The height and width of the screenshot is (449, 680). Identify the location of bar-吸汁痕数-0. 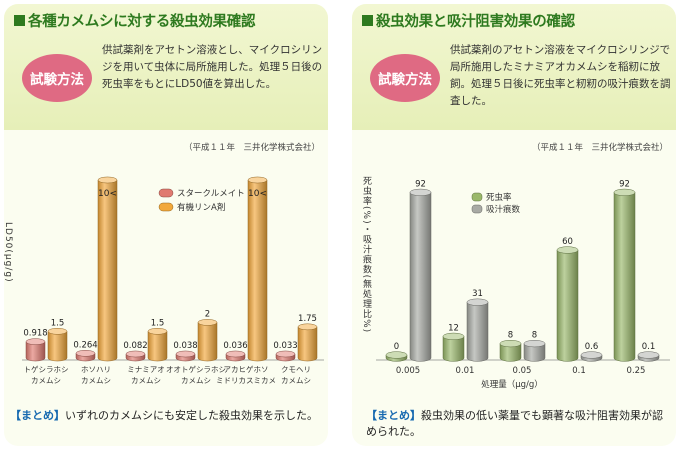
(420, 275).